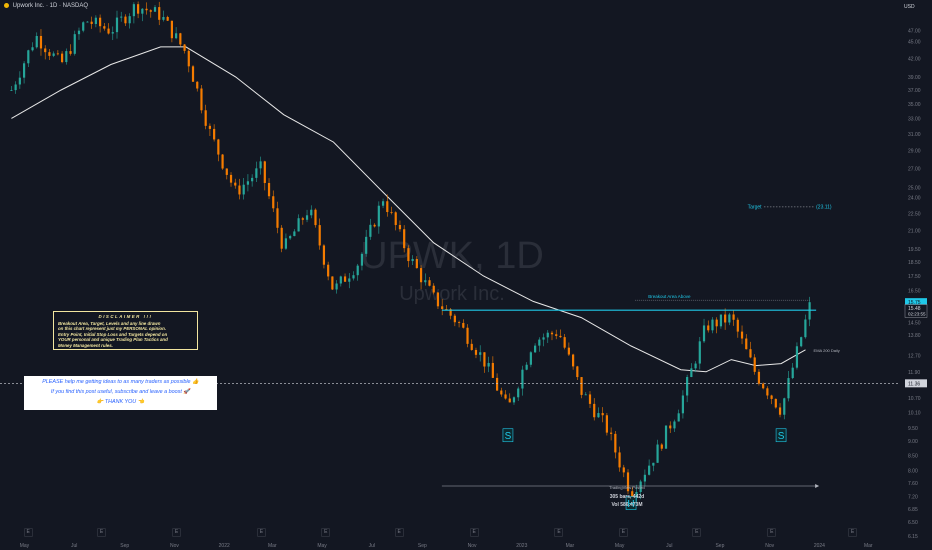 This screenshot has width=932, height=550. I want to click on y-tick-label: 7.20, so click(913, 498).